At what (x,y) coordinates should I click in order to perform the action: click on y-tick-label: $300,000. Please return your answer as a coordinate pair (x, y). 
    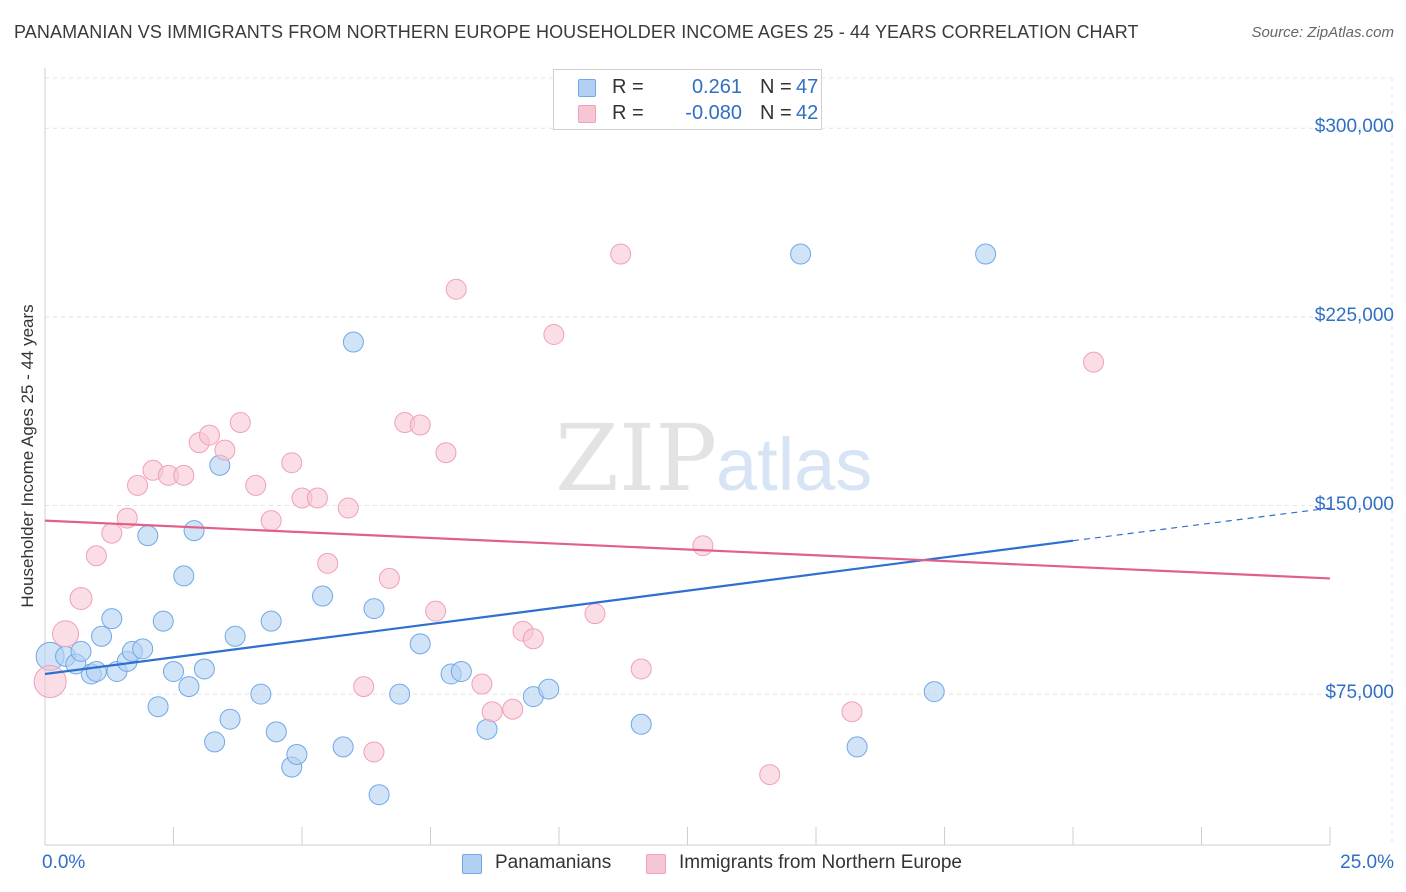
    Looking at the image, I should click on (1354, 127).